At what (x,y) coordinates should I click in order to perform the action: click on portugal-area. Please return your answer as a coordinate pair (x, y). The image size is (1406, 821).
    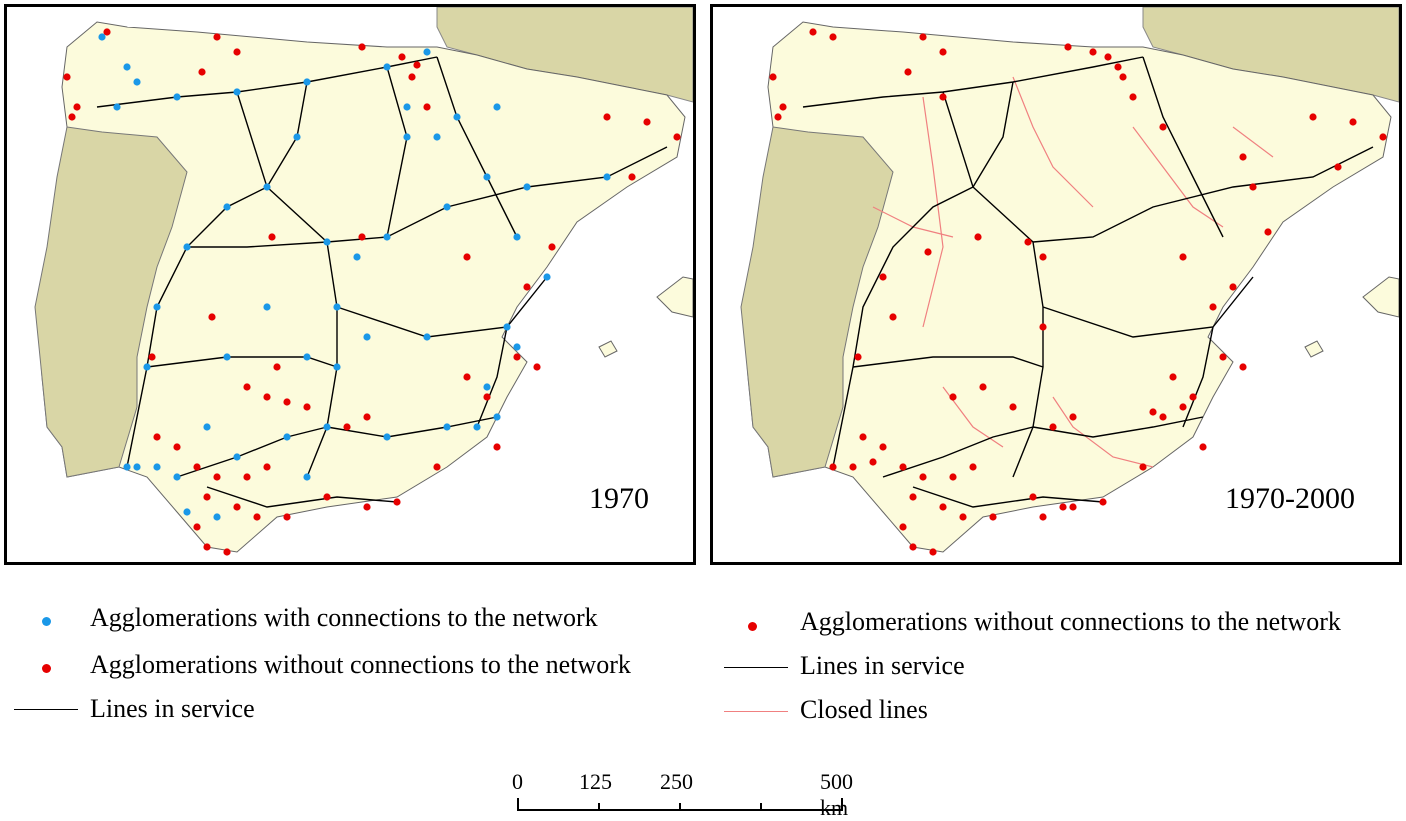
    Looking at the image, I should click on (111, 302).